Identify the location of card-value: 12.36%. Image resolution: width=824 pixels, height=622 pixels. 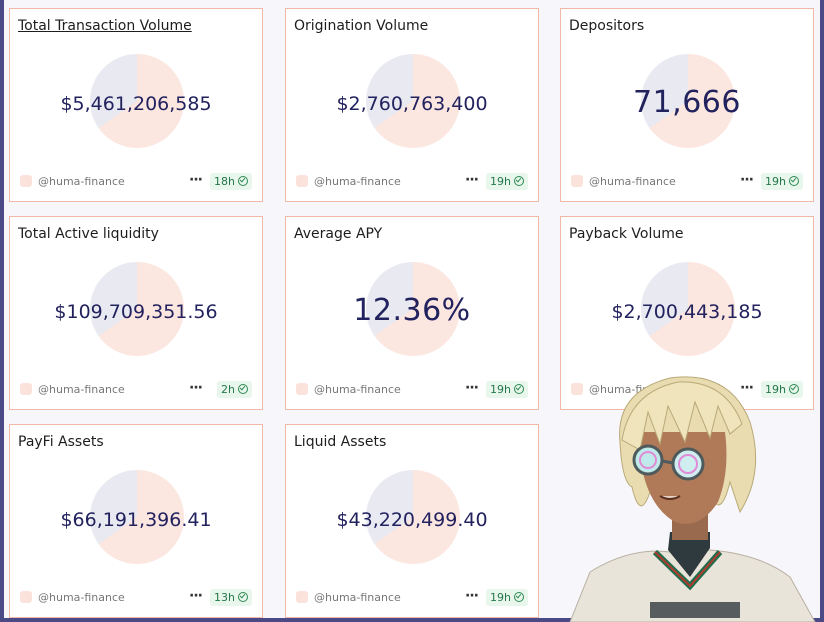
(412, 310).